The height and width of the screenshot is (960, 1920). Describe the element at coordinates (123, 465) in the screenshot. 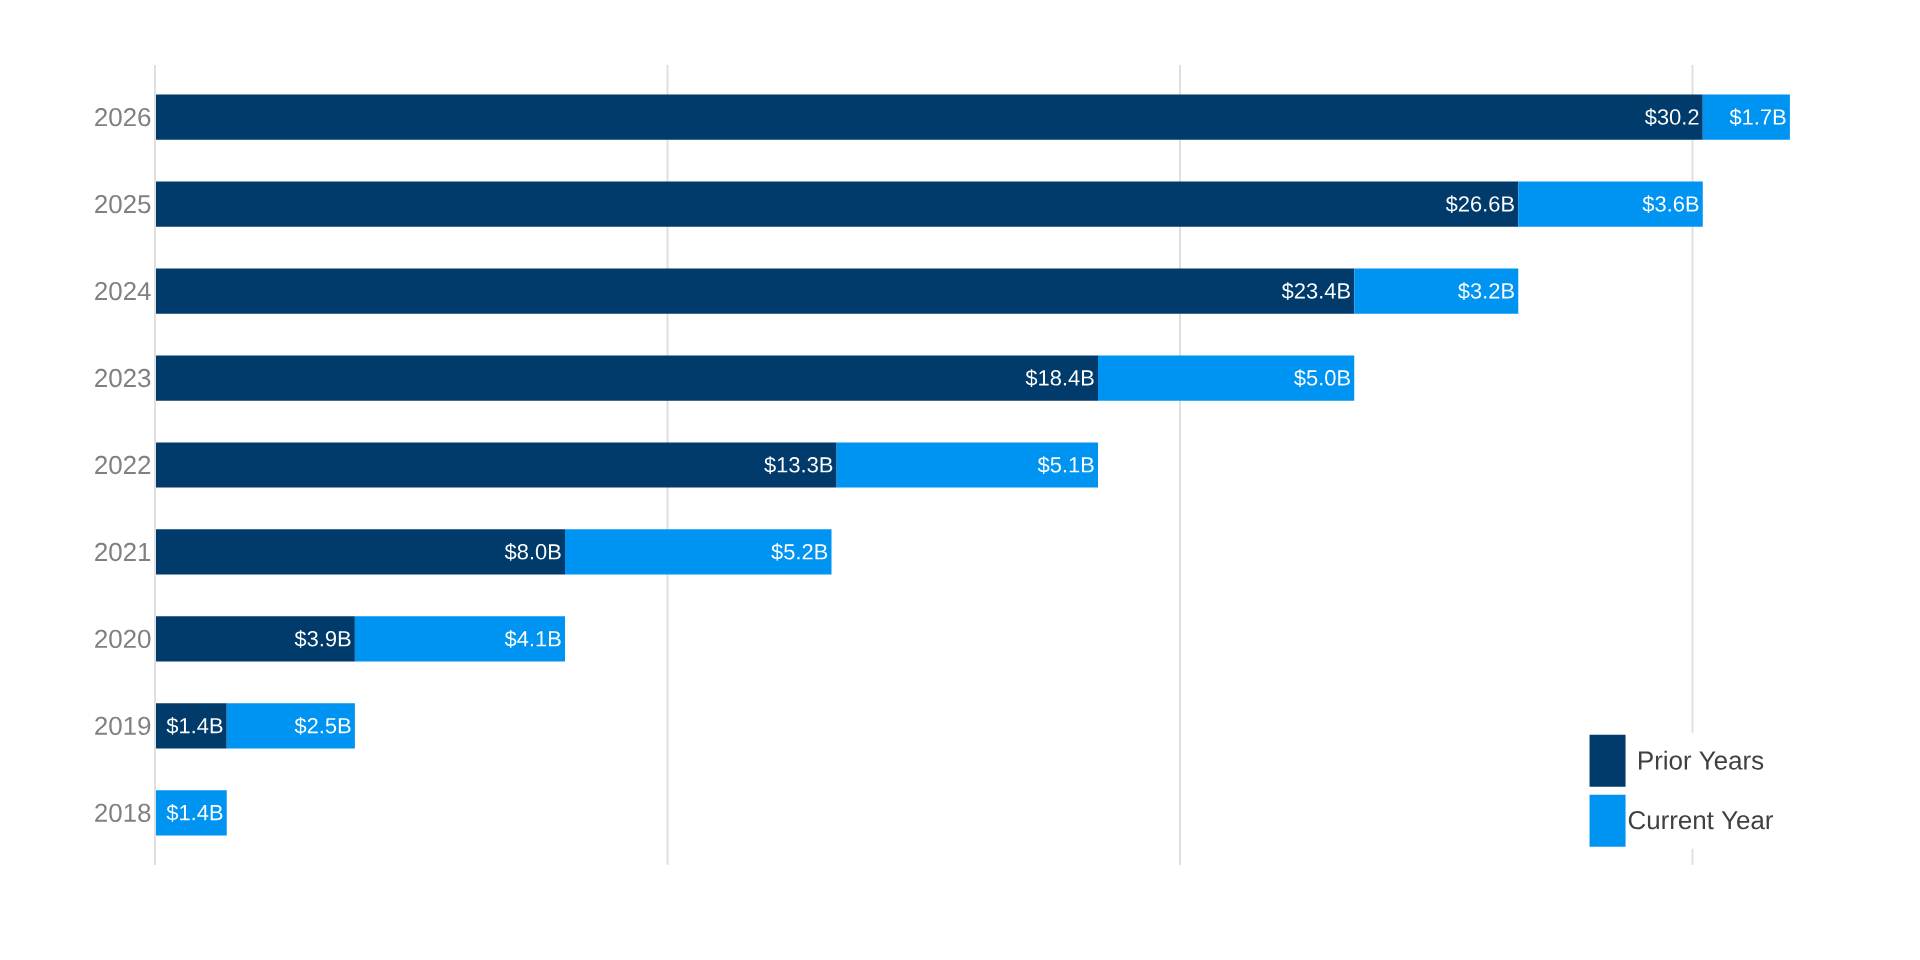

I see `y-tick-label: 2022` at that location.